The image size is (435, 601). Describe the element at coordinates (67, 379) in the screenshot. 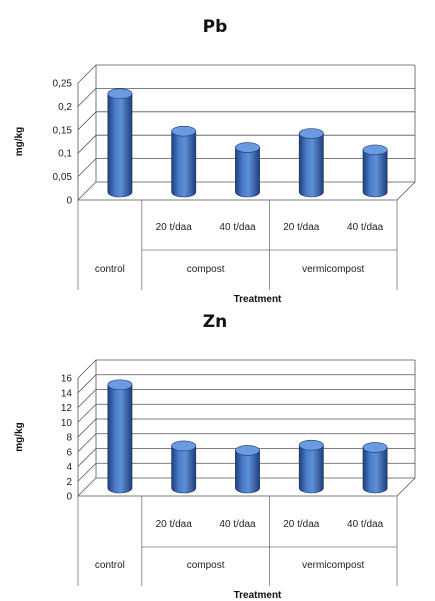

I see `y-tick-label: 16` at that location.